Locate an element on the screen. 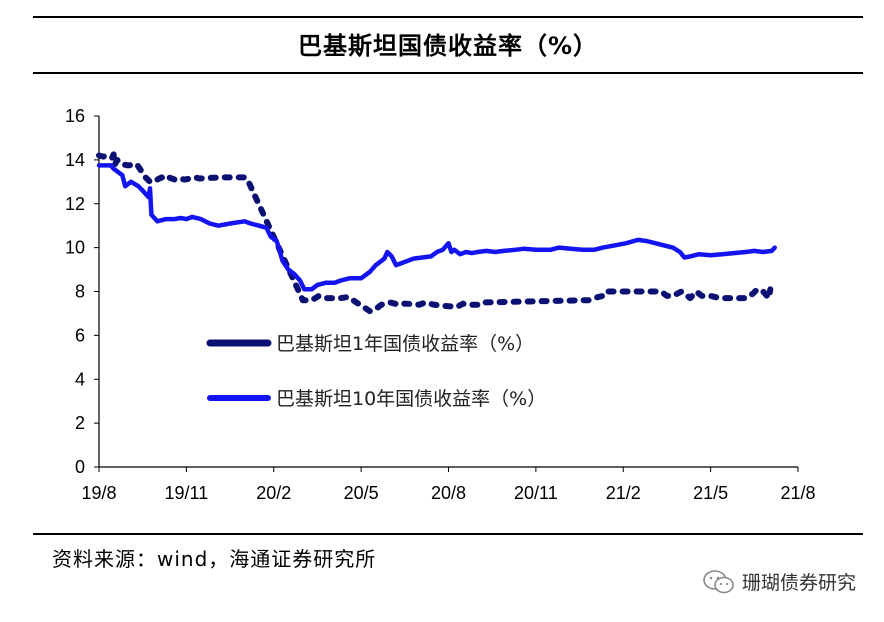  x-tick-label: 20/2 is located at coordinates (273, 493).